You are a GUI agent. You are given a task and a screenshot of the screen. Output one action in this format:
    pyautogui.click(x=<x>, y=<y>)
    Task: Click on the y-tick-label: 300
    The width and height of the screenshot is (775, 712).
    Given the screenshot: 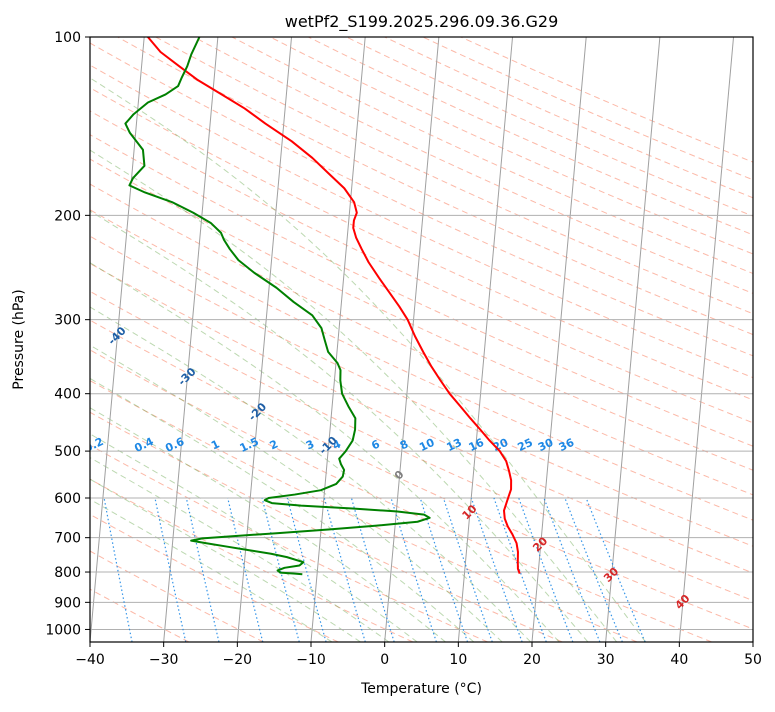 What is the action you would take?
    pyautogui.click(x=67, y=321)
    